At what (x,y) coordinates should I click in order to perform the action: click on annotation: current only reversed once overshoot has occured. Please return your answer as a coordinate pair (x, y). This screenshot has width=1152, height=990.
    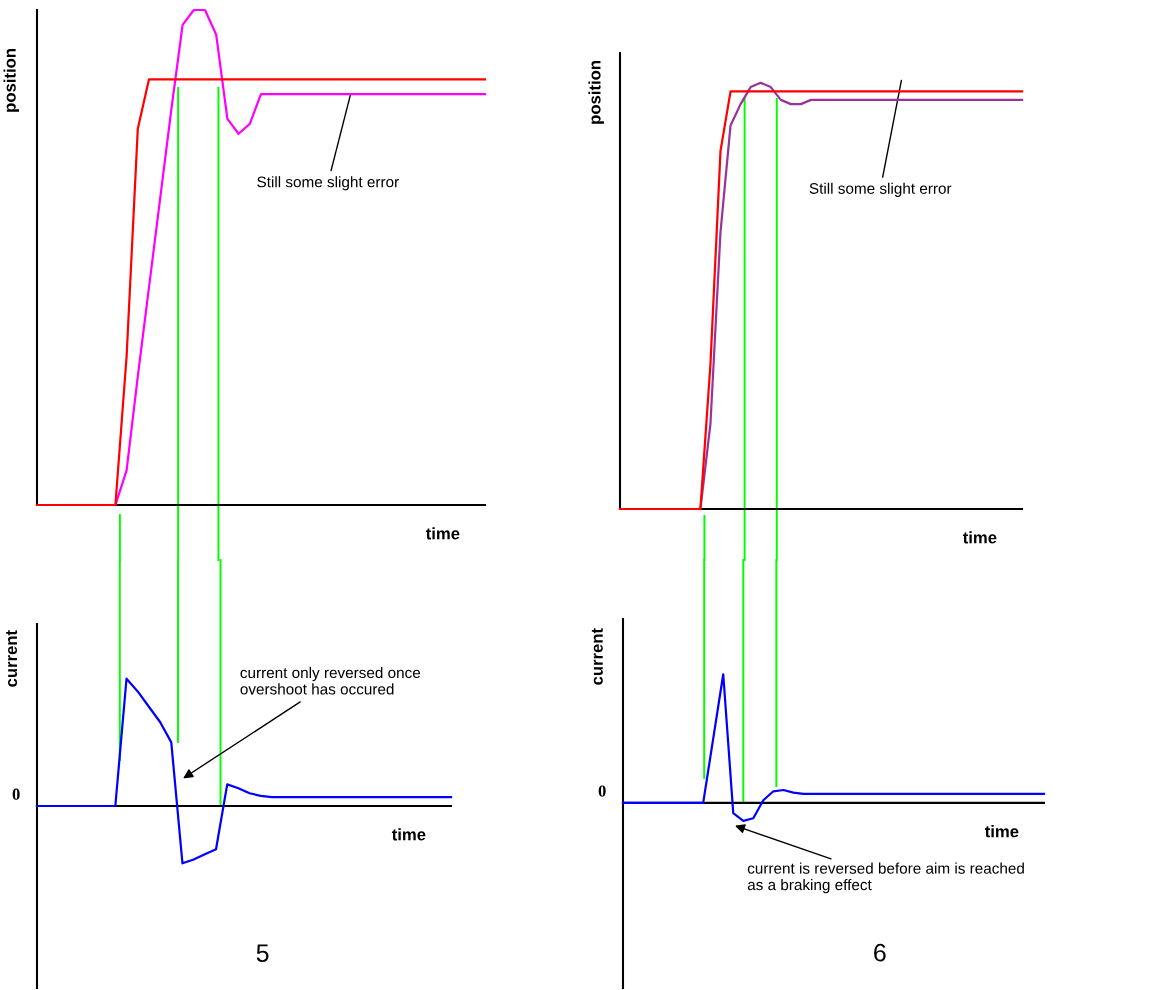
    Looking at the image, I should click on (330, 680).